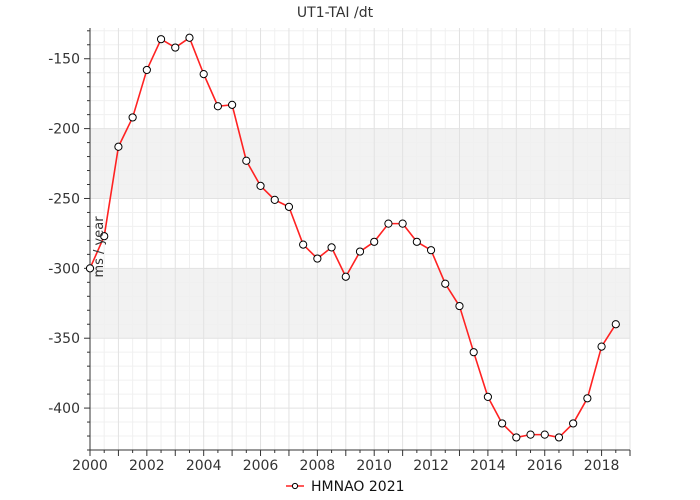 The height and width of the screenshot is (500, 700). I want to click on x-tick-label: 2014, so click(488, 466).